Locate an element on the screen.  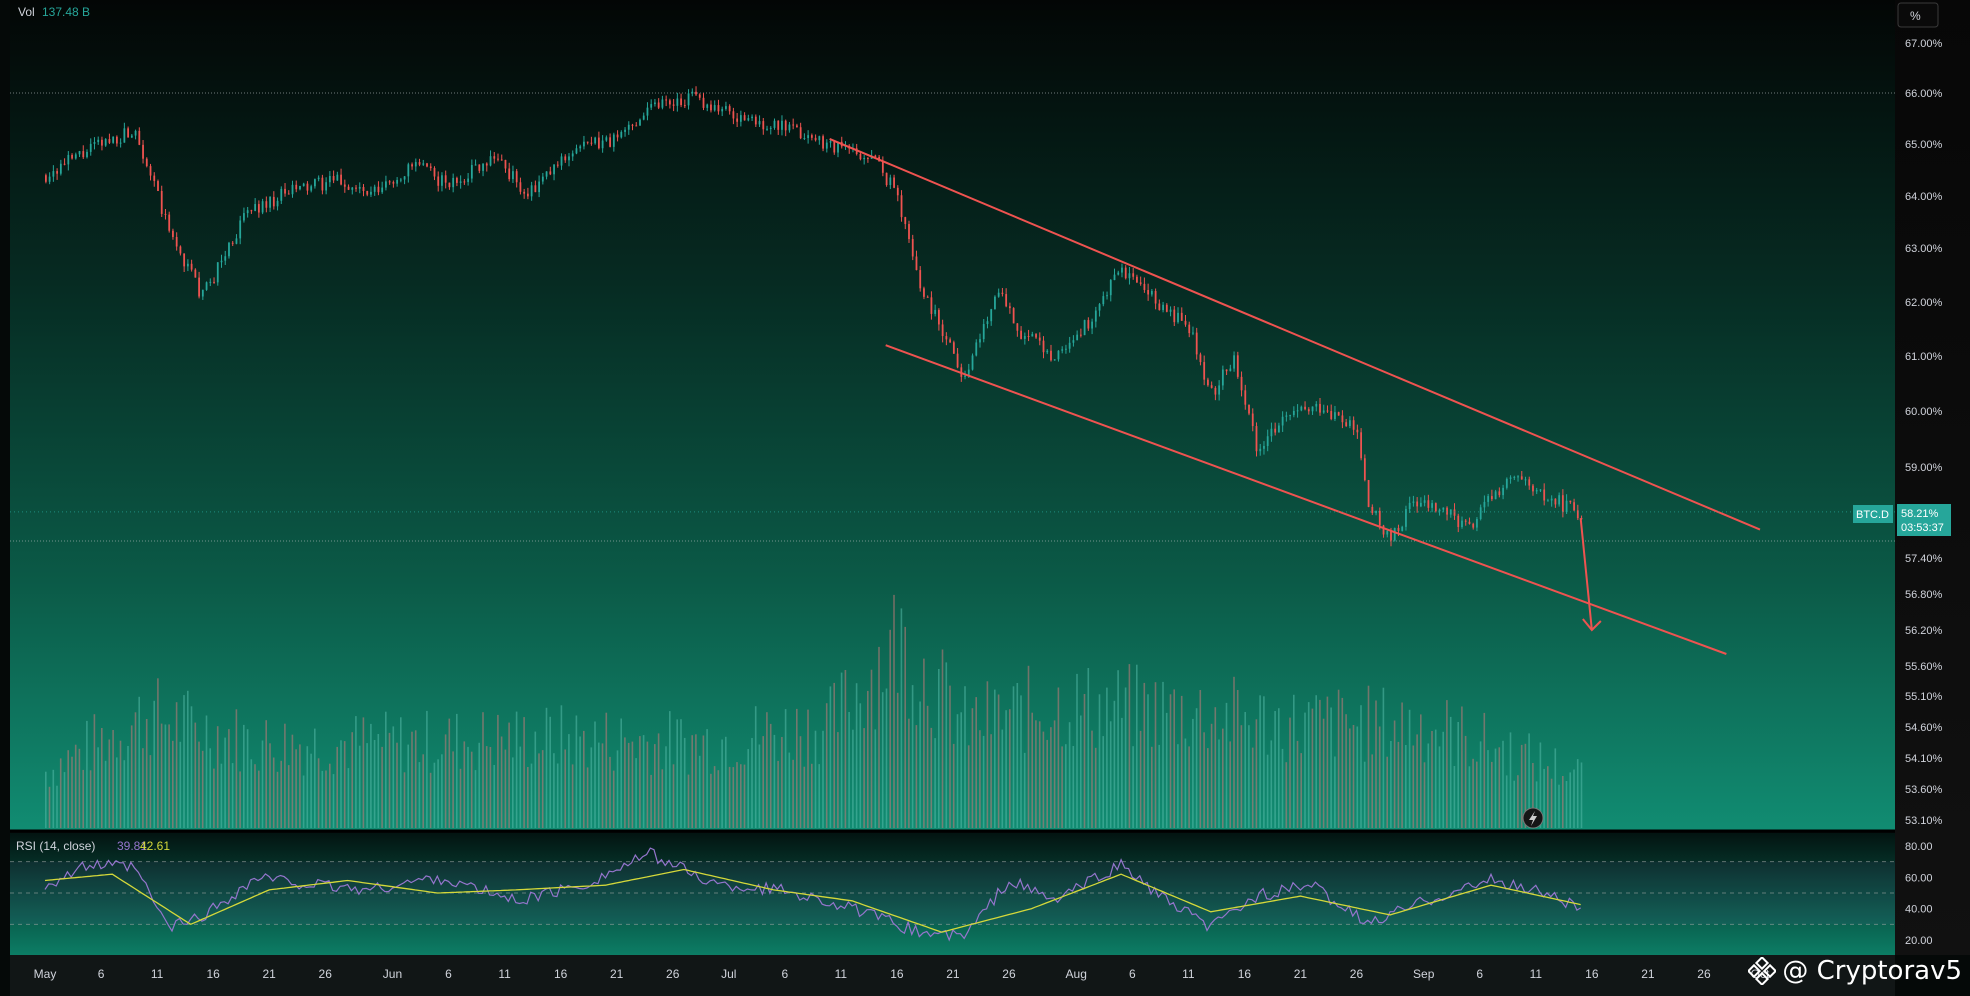
rsi-line is located at coordinates (813, 894).